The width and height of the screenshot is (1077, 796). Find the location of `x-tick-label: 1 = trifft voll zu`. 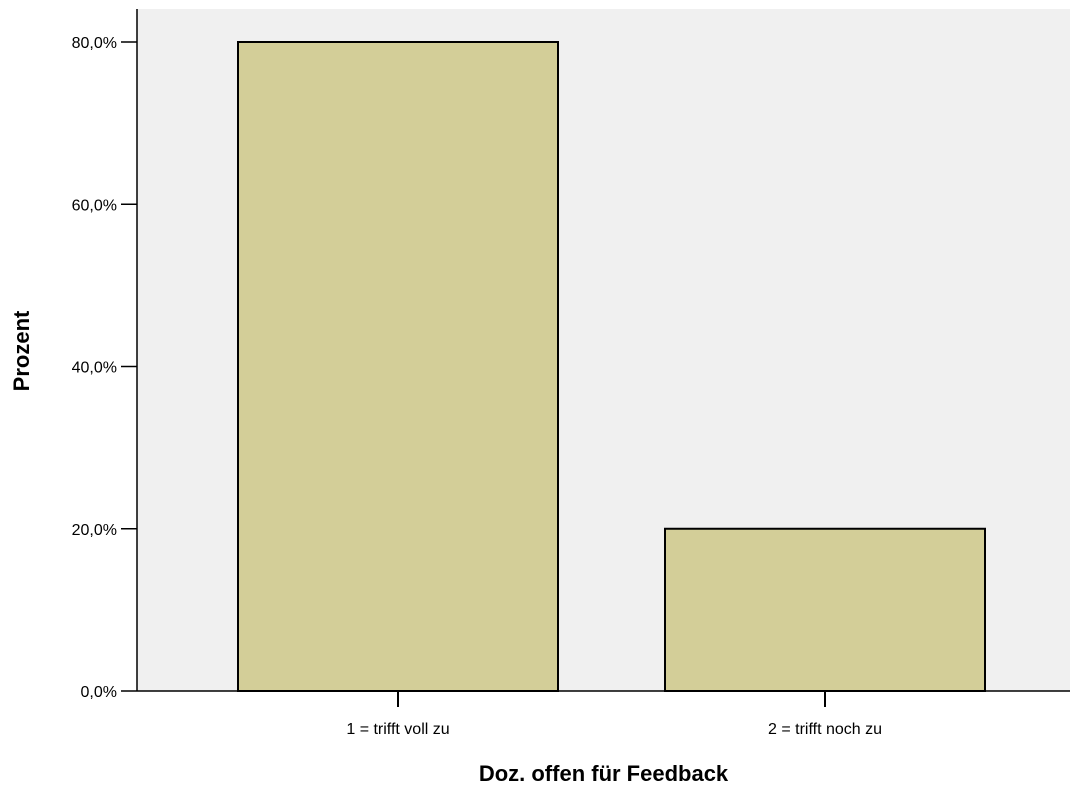

x-tick-label: 1 = trifft voll zu is located at coordinates (397, 729).